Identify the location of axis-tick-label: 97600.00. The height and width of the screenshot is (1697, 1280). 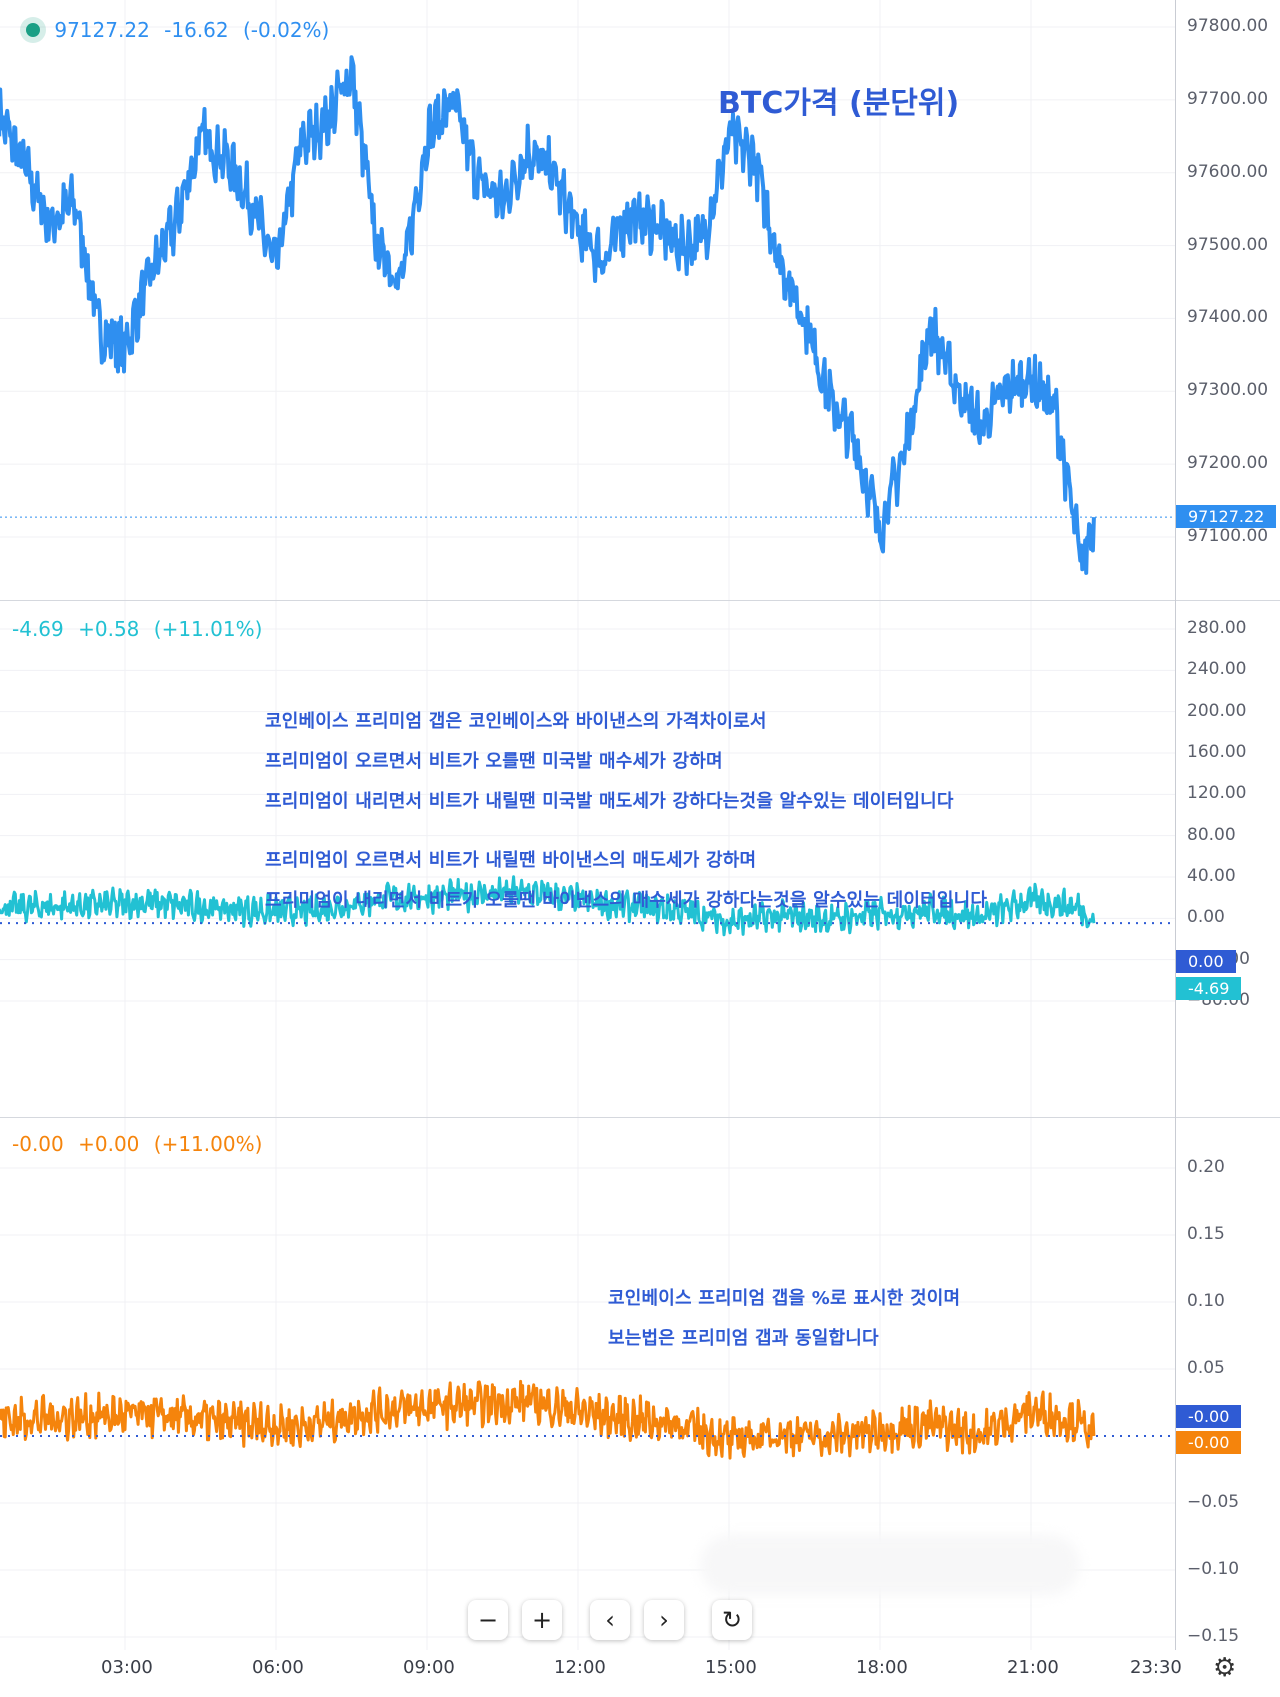
(1228, 171).